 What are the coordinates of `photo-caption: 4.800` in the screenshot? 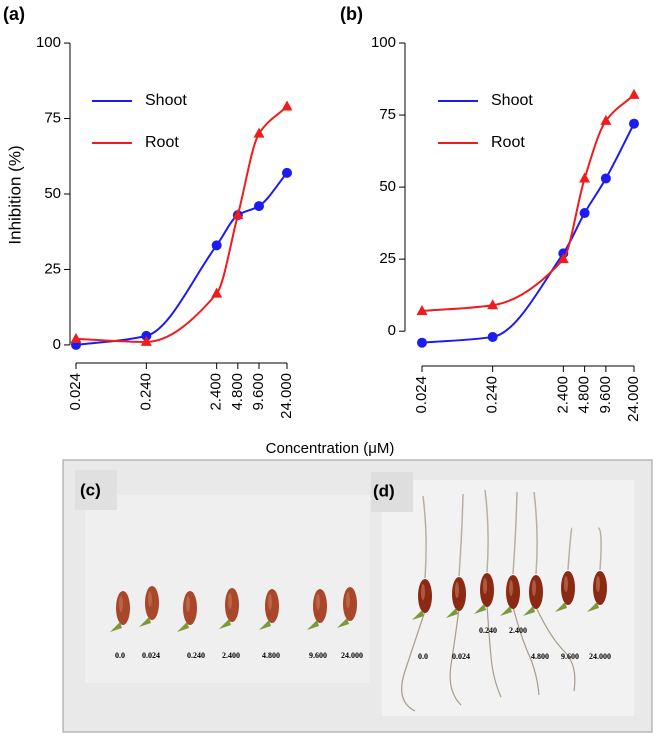 It's located at (271, 655).